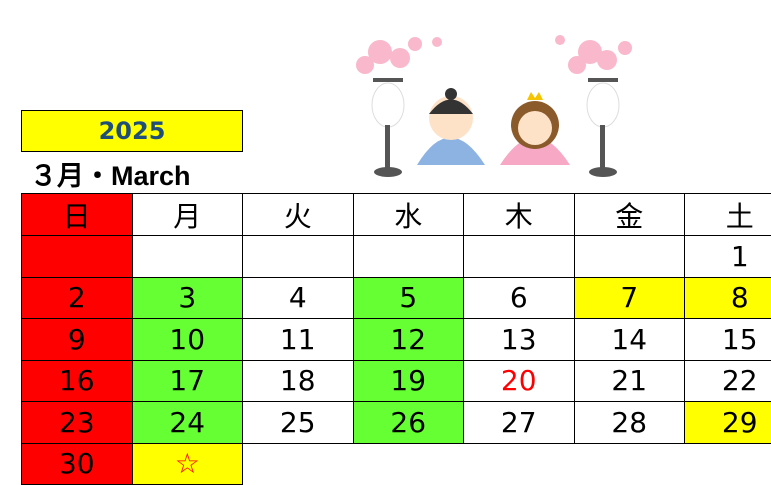 This screenshot has width=771, height=485. What do you see at coordinates (77, 339) in the screenshot?
I see `day-cell: 9` at bounding box center [77, 339].